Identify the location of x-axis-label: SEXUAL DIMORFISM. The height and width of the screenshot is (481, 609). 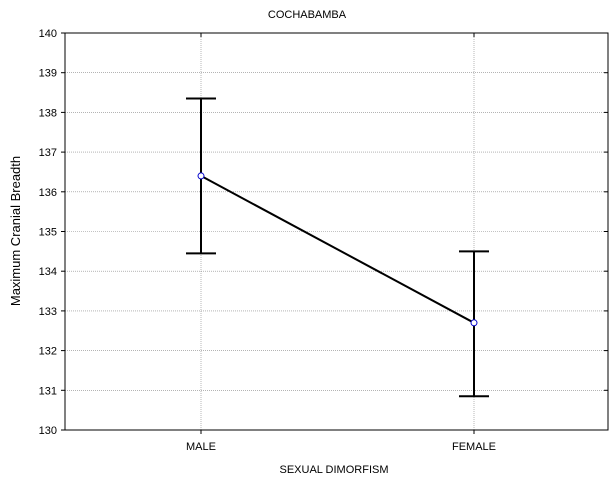
(334, 470).